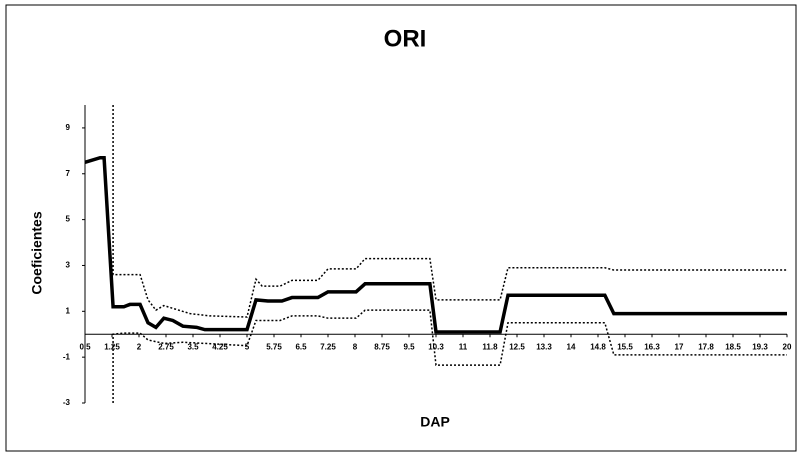  What do you see at coordinates (355, 346) in the screenshot?
I see `x-tick-label: 8` at bounding box center [355, 346].